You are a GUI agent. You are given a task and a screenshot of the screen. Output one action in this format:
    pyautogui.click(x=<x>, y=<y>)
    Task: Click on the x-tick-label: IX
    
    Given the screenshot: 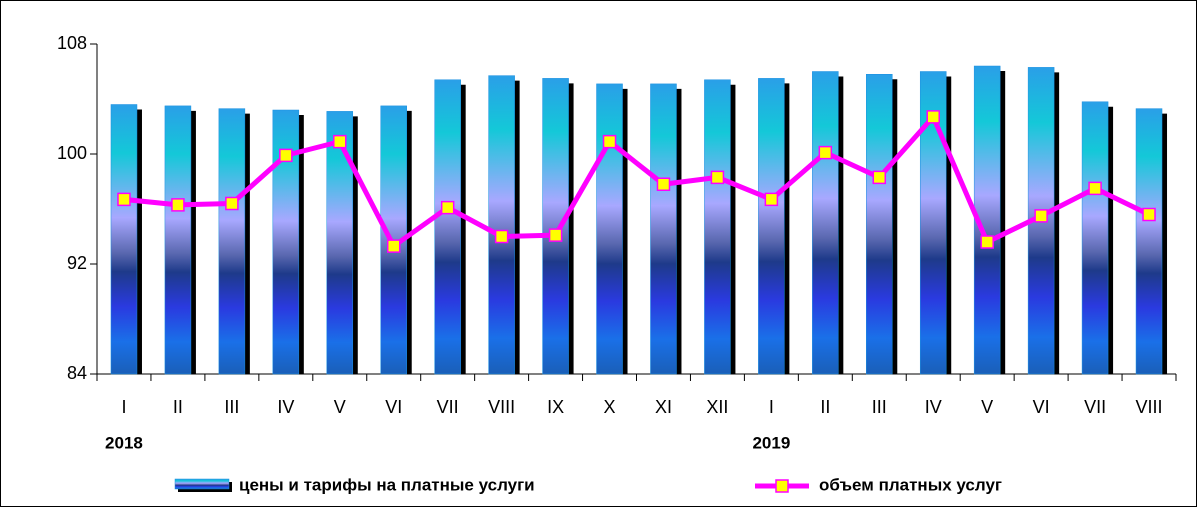 What is the action you would take?
    pyautogui.click(x=555, y=407)
    